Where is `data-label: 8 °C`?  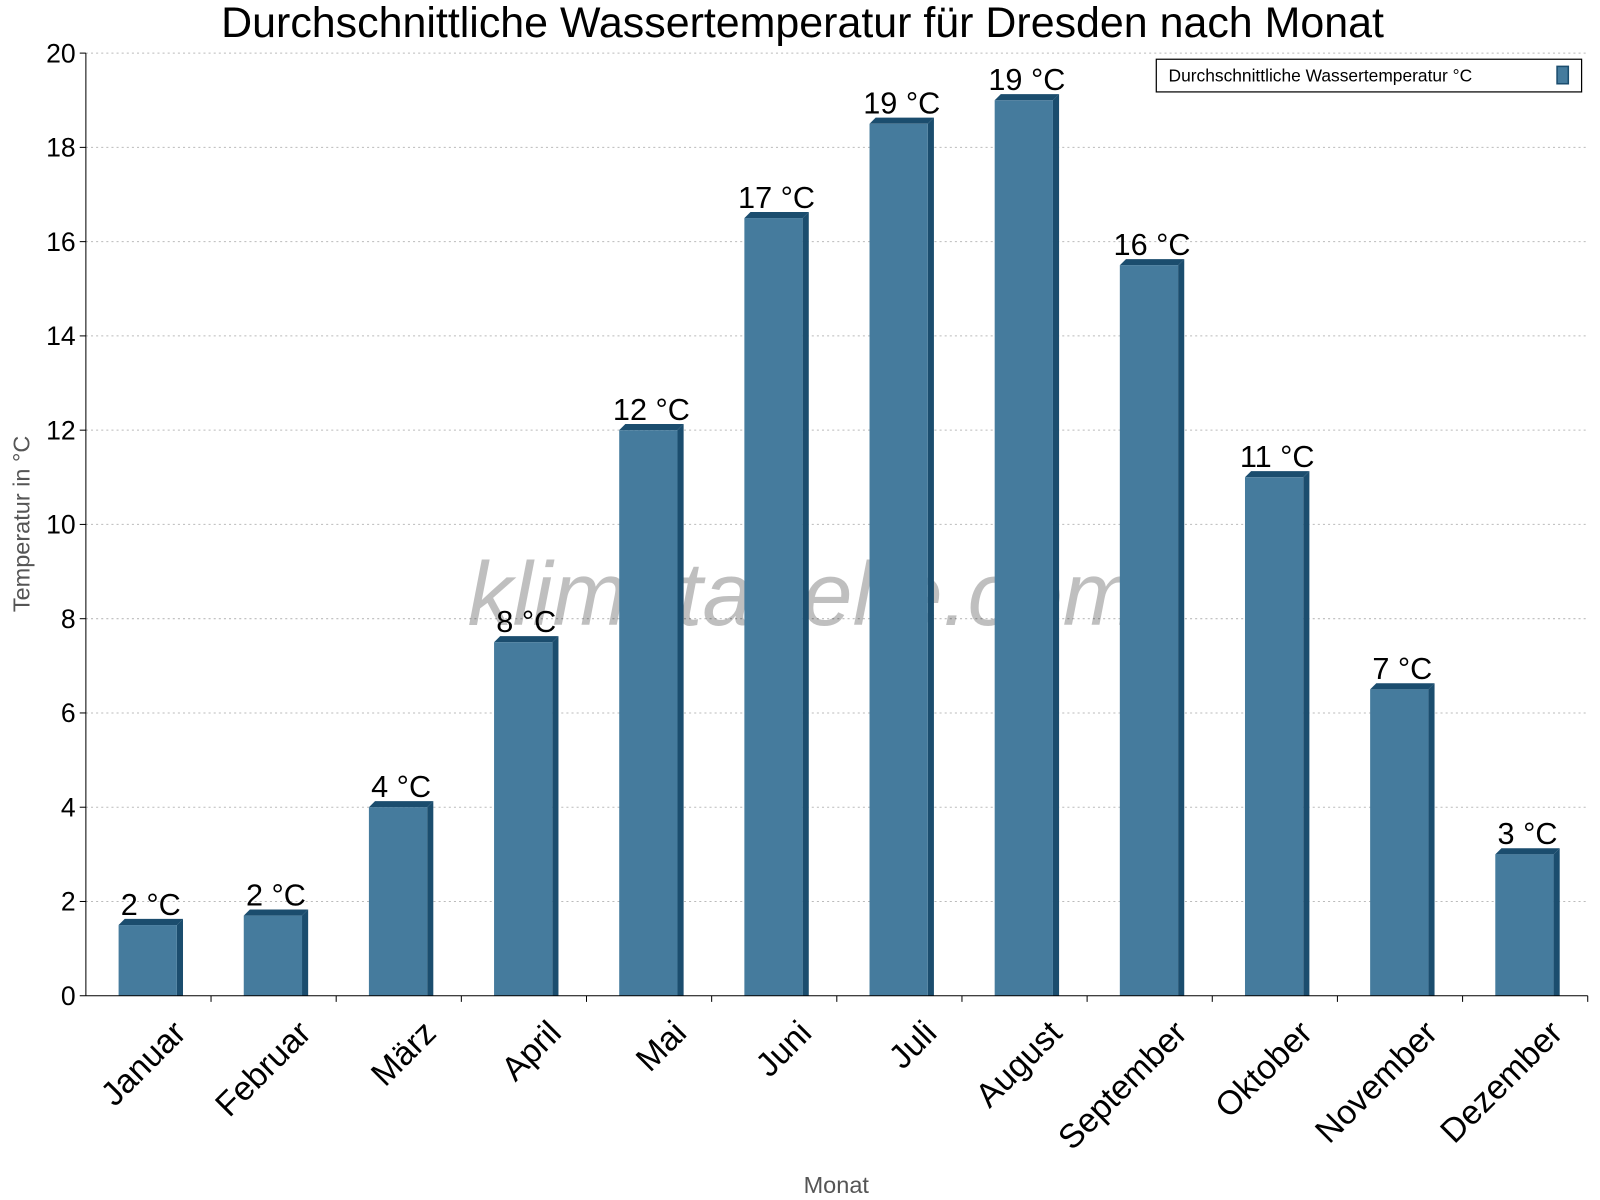
data-label: 8 °C is located at coordinates (526, 622).